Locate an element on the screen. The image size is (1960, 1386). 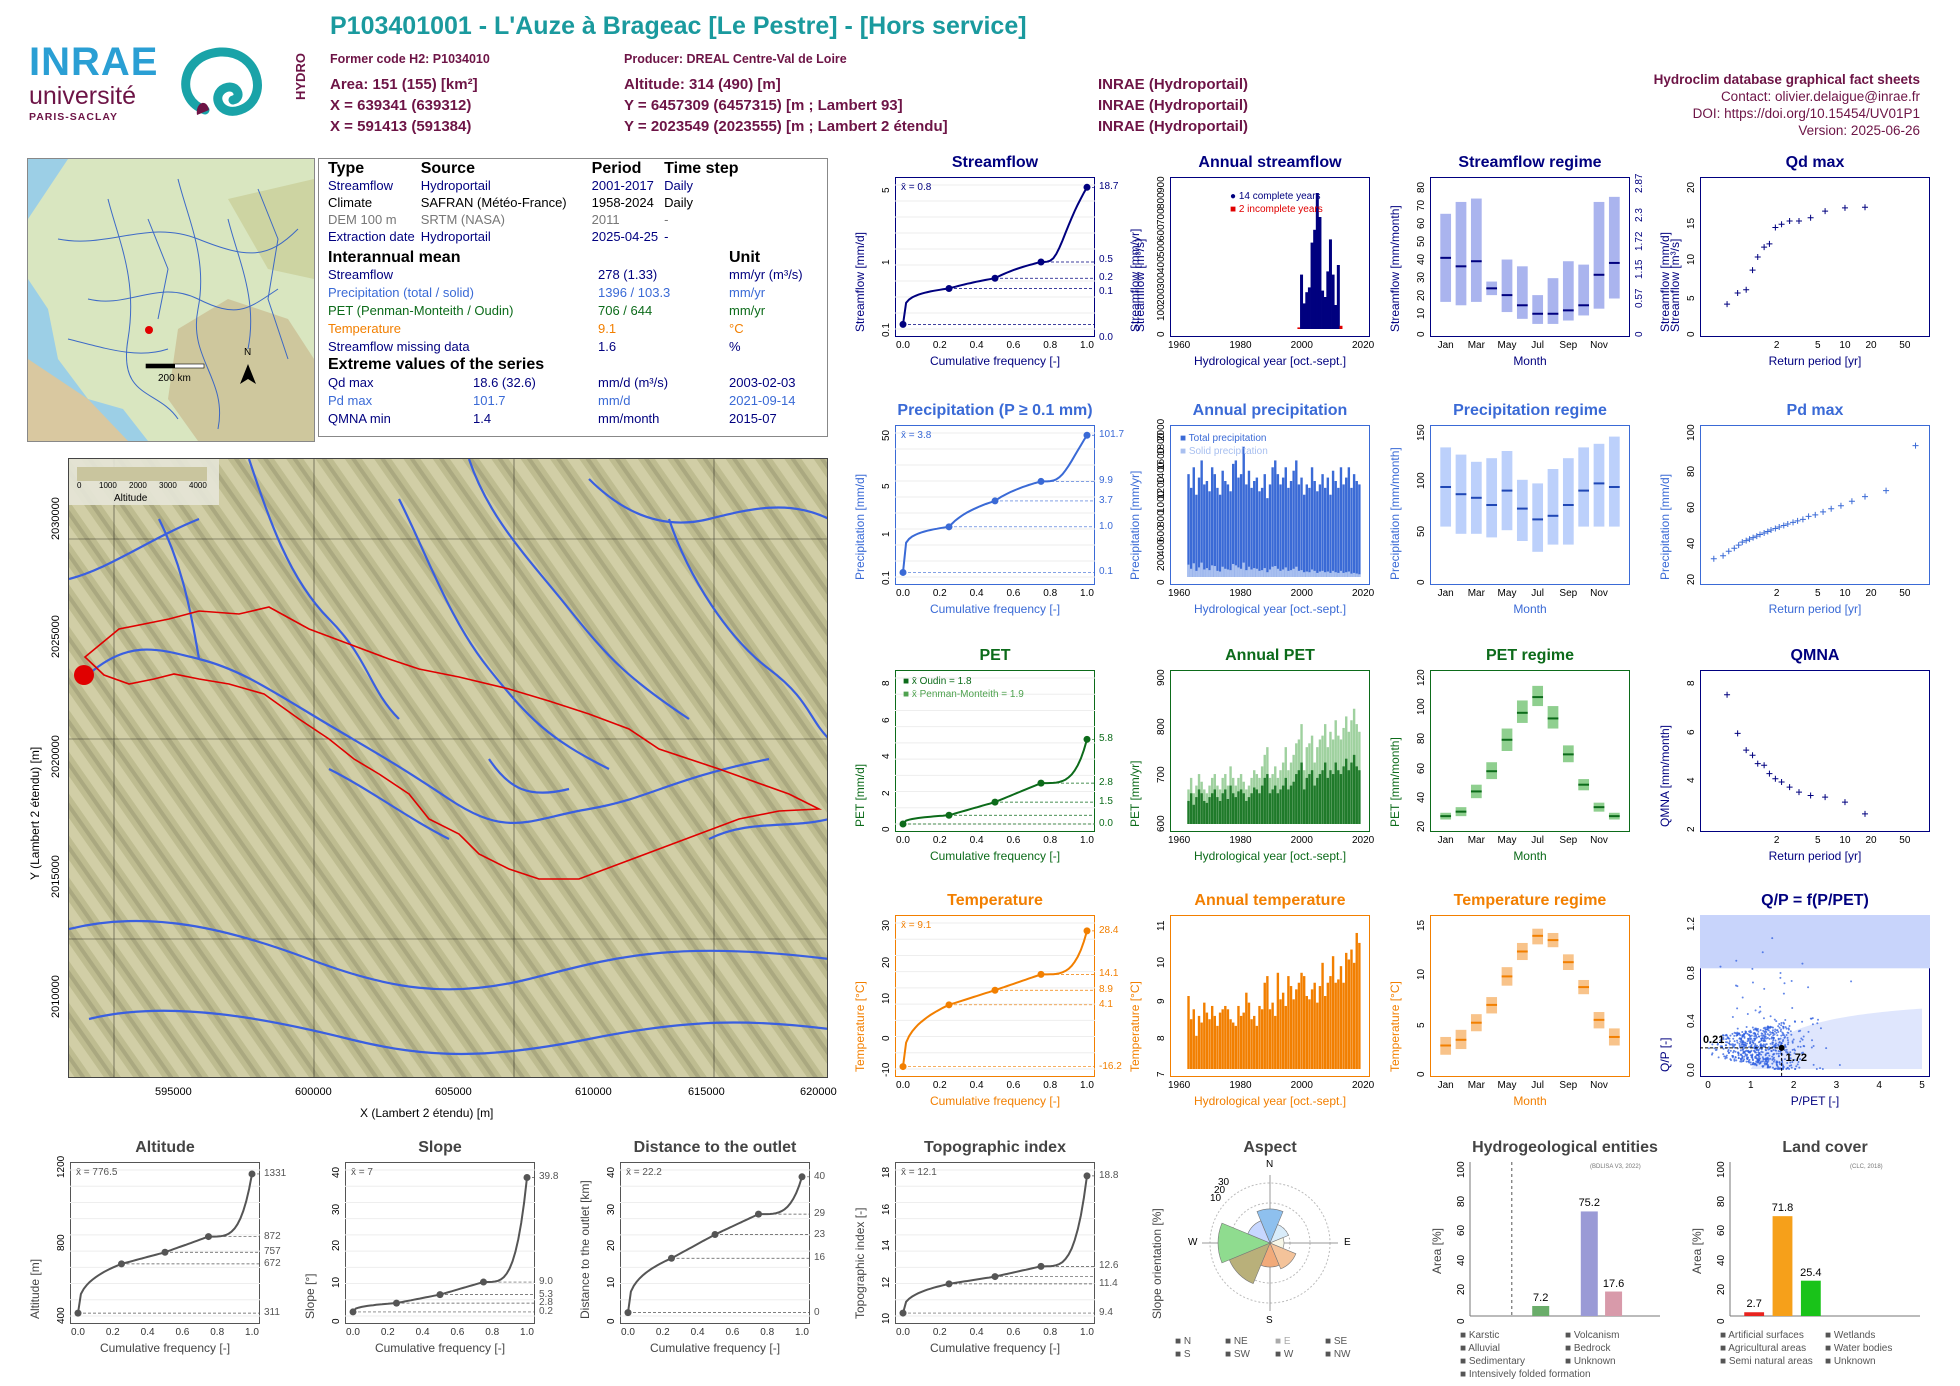
mean-missing: Streamflow missing data 1.6 % is located at coordinates (573, 346).